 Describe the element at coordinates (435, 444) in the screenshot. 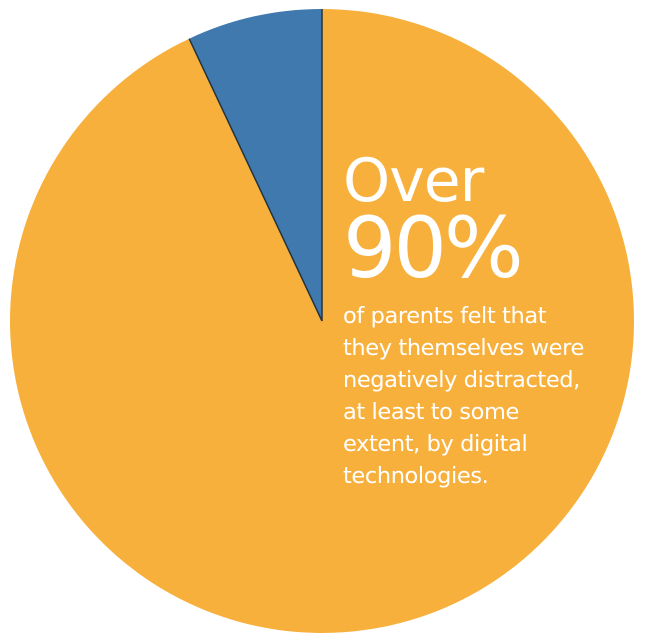

I see `description-line-5: extent, by digital` at that location.